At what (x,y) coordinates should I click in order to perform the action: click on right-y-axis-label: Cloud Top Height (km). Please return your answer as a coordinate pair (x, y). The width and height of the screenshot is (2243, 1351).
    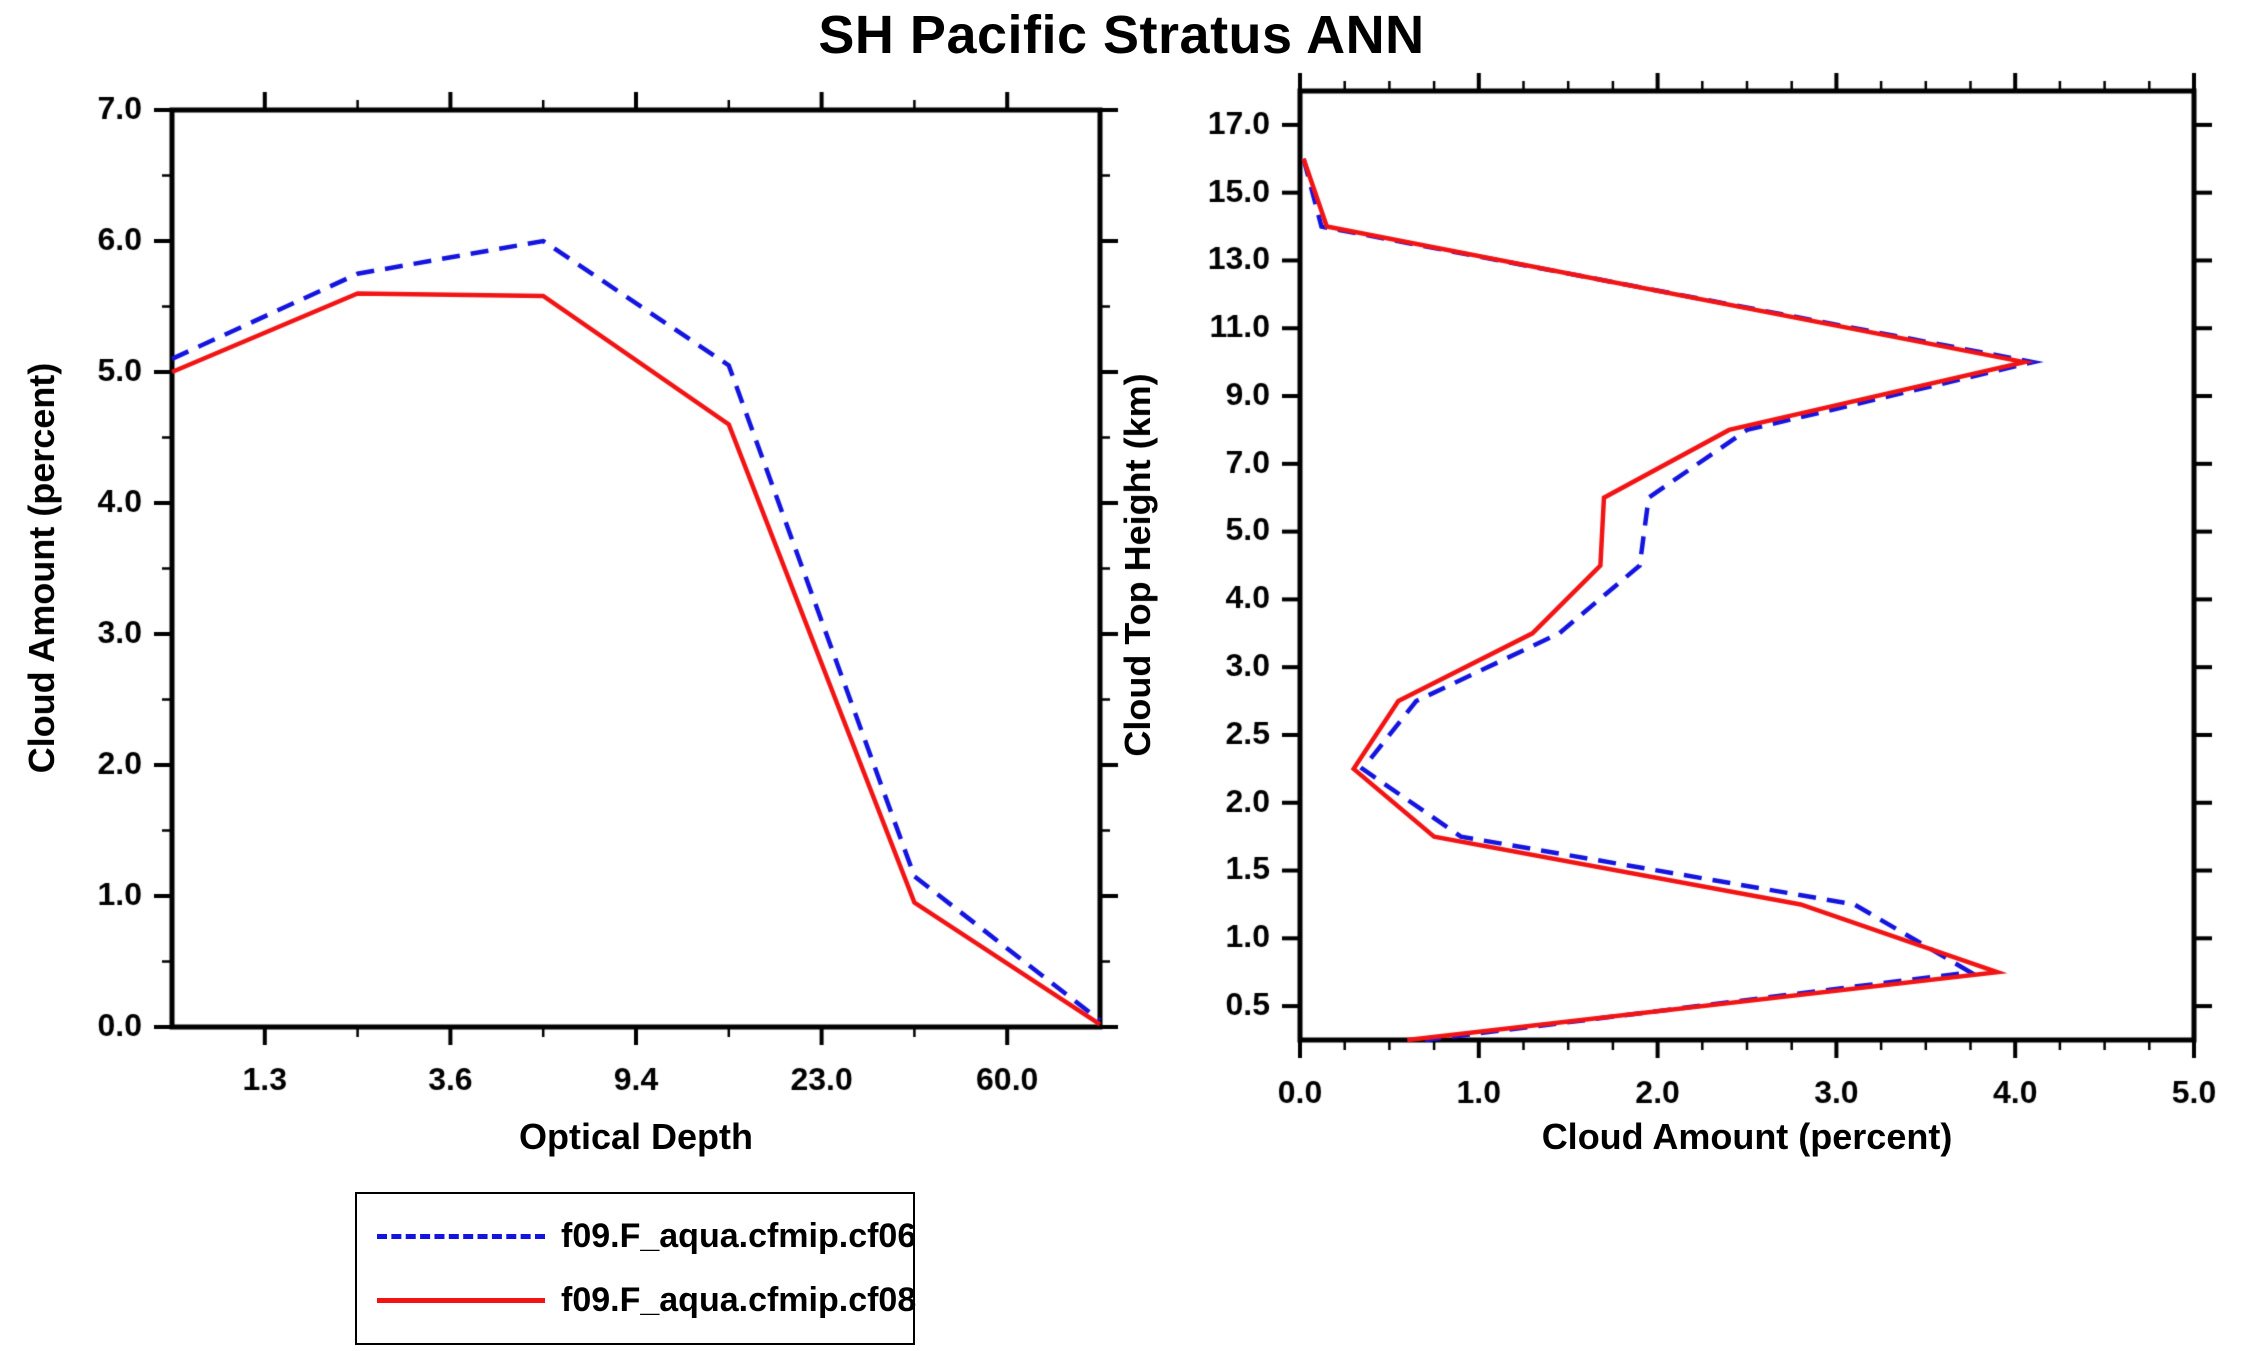
    Looking at the image, I should click on (1137, 565).